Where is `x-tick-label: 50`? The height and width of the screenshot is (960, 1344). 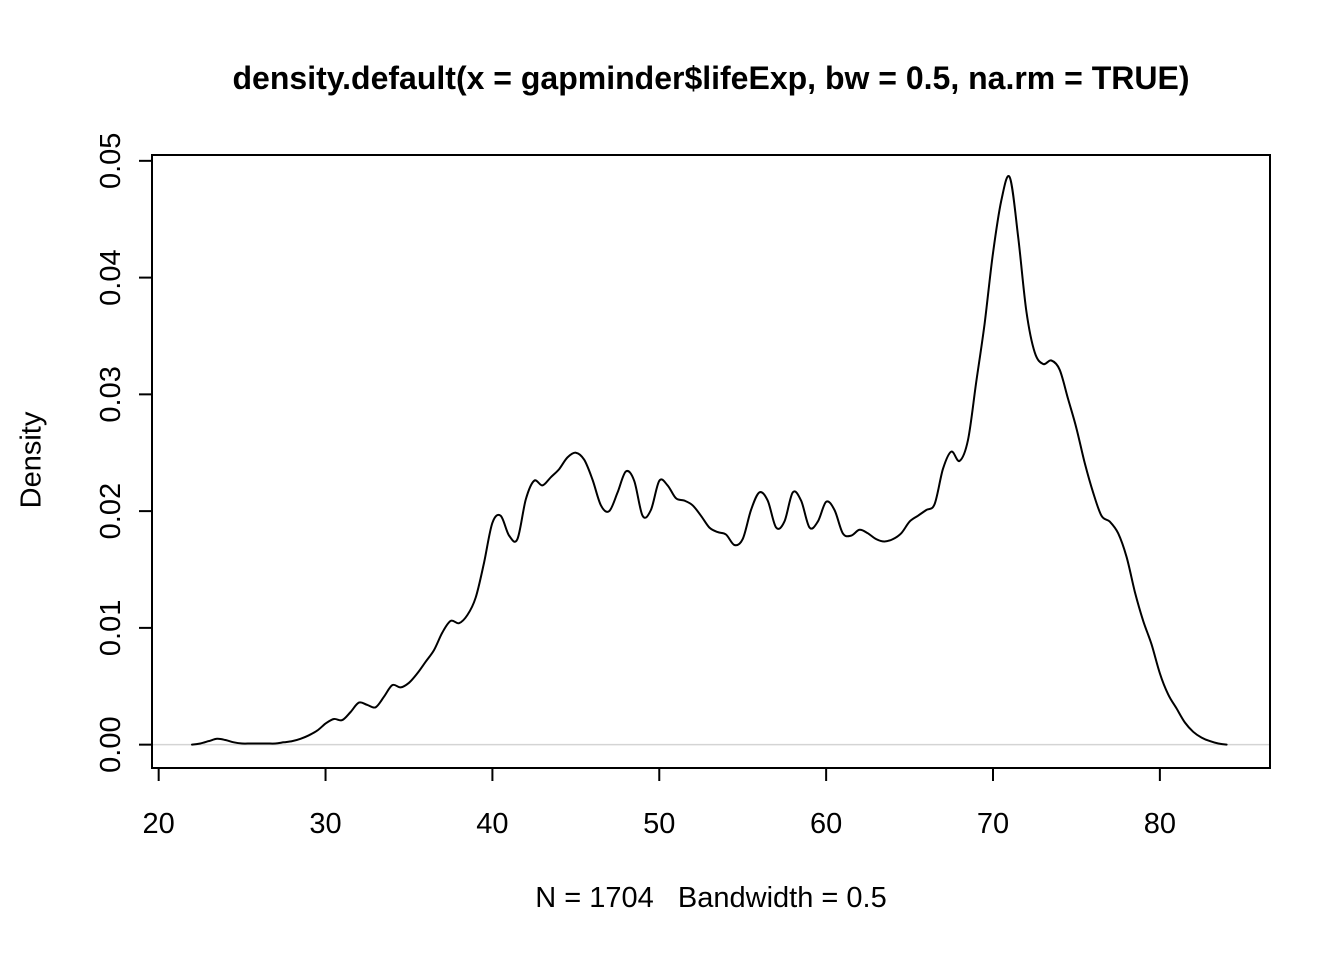 x-tick-label: 50 is located at coordinates (659, 824).